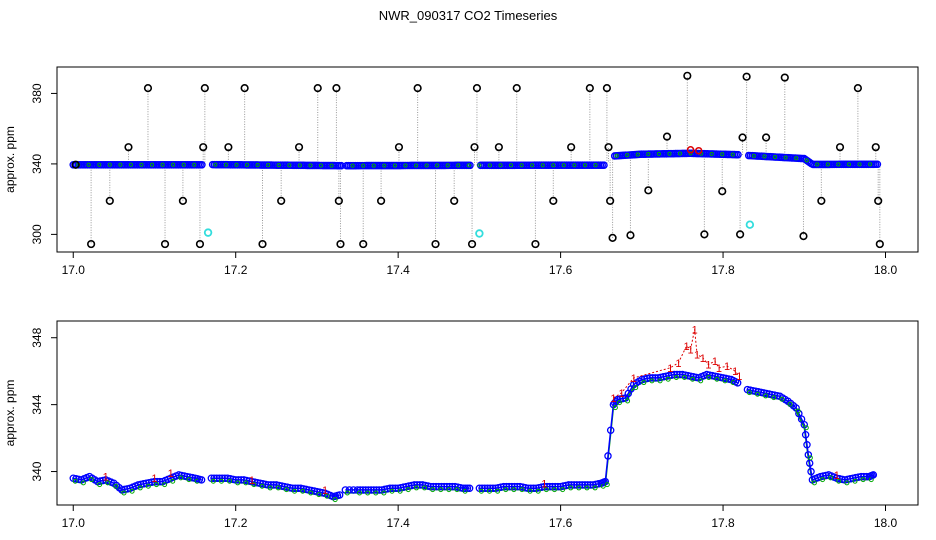 Image resolution: width=936 pixels, height=540 pixels. Describe the element at coordinates (236, 270) in the screenshot. I see `x-tick-label: 17.2` at that location.